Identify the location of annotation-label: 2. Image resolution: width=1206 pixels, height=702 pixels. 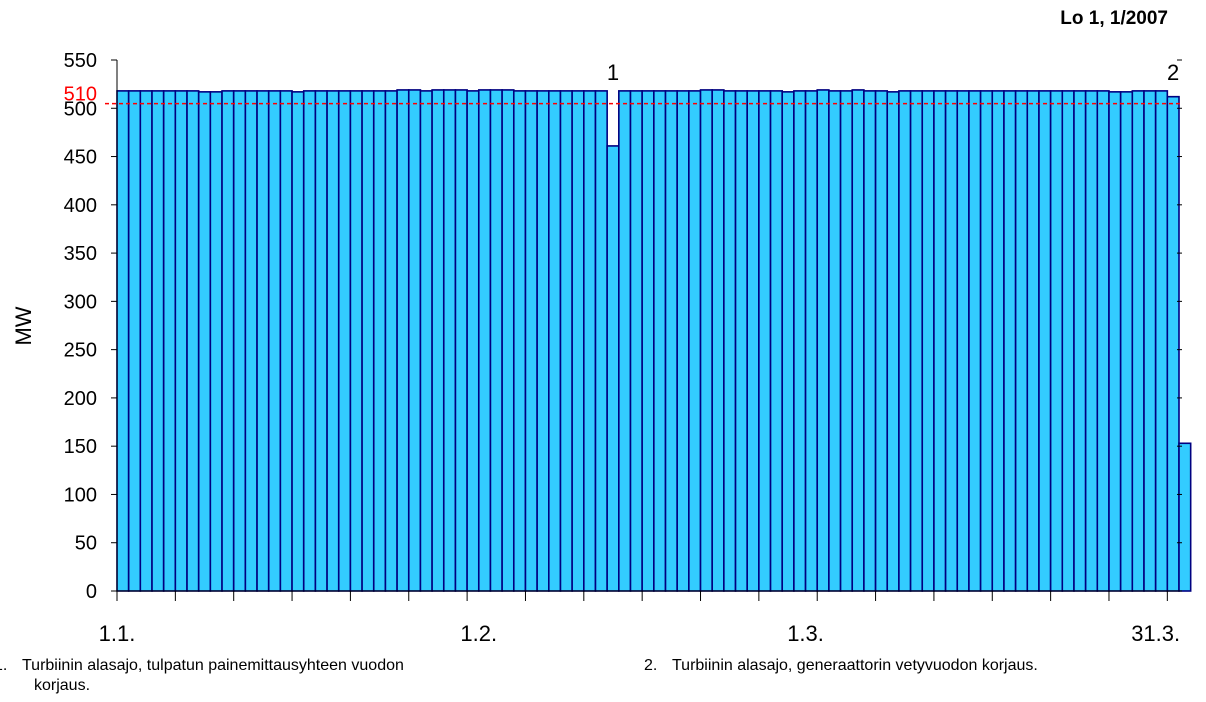
(1173, 72).